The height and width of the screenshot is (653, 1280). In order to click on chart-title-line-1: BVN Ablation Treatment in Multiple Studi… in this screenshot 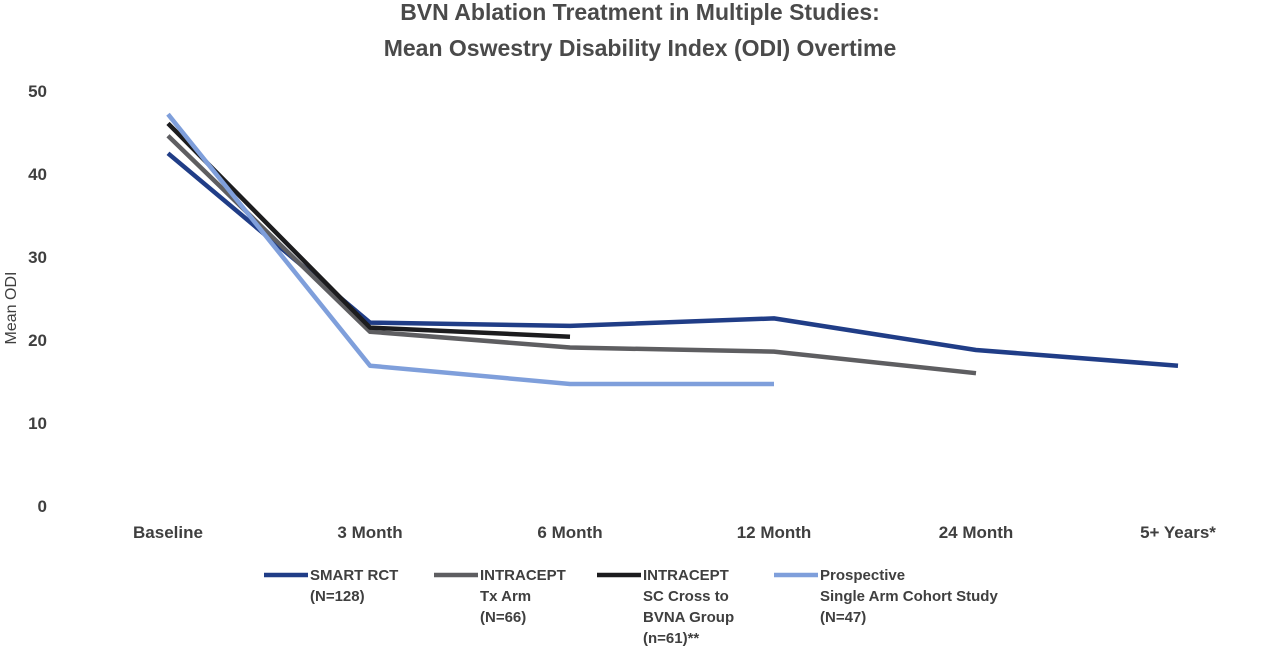, I will do `click(640, 12)`.